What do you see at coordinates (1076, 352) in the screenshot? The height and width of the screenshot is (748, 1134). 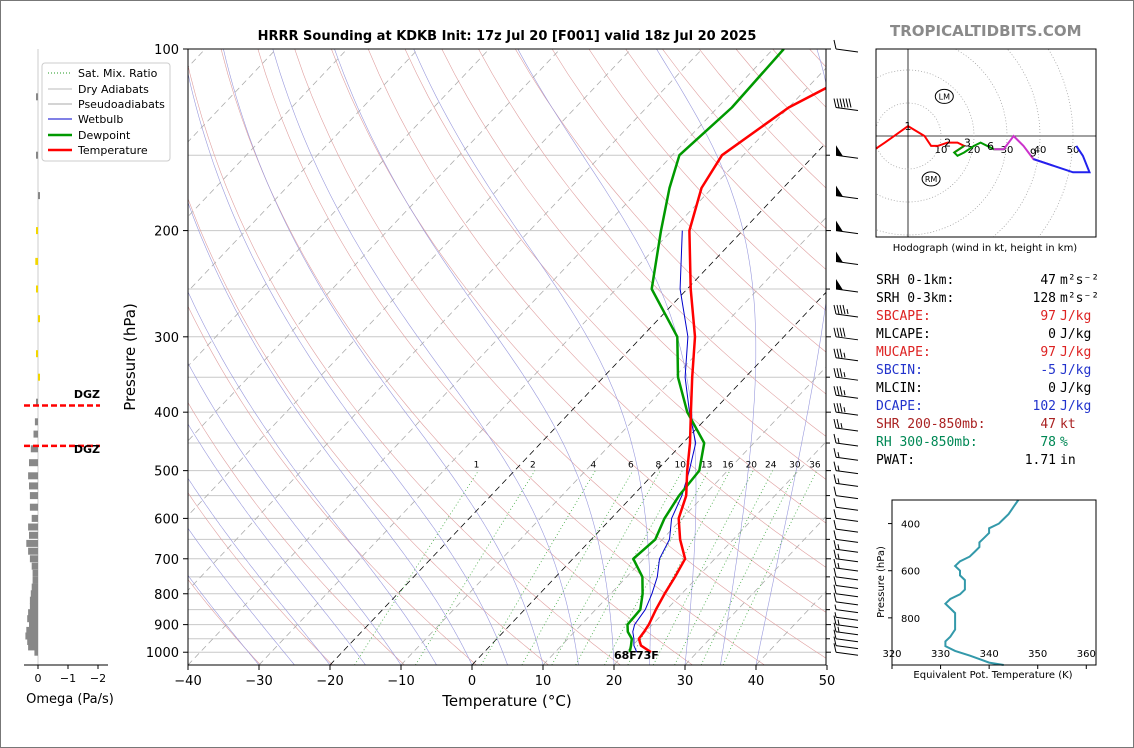 I see `param-unit-4: J/kg` at bounding box center [1076, 352].